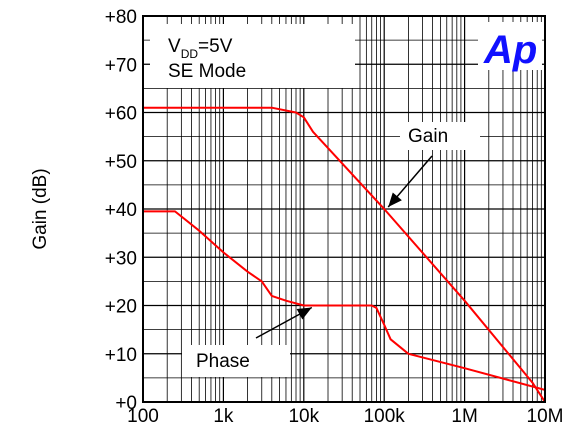  What do you see at coordinates (121, 258) in the screenshot?
I see `y-tick-label: +30` at bounding box center [121, 258].